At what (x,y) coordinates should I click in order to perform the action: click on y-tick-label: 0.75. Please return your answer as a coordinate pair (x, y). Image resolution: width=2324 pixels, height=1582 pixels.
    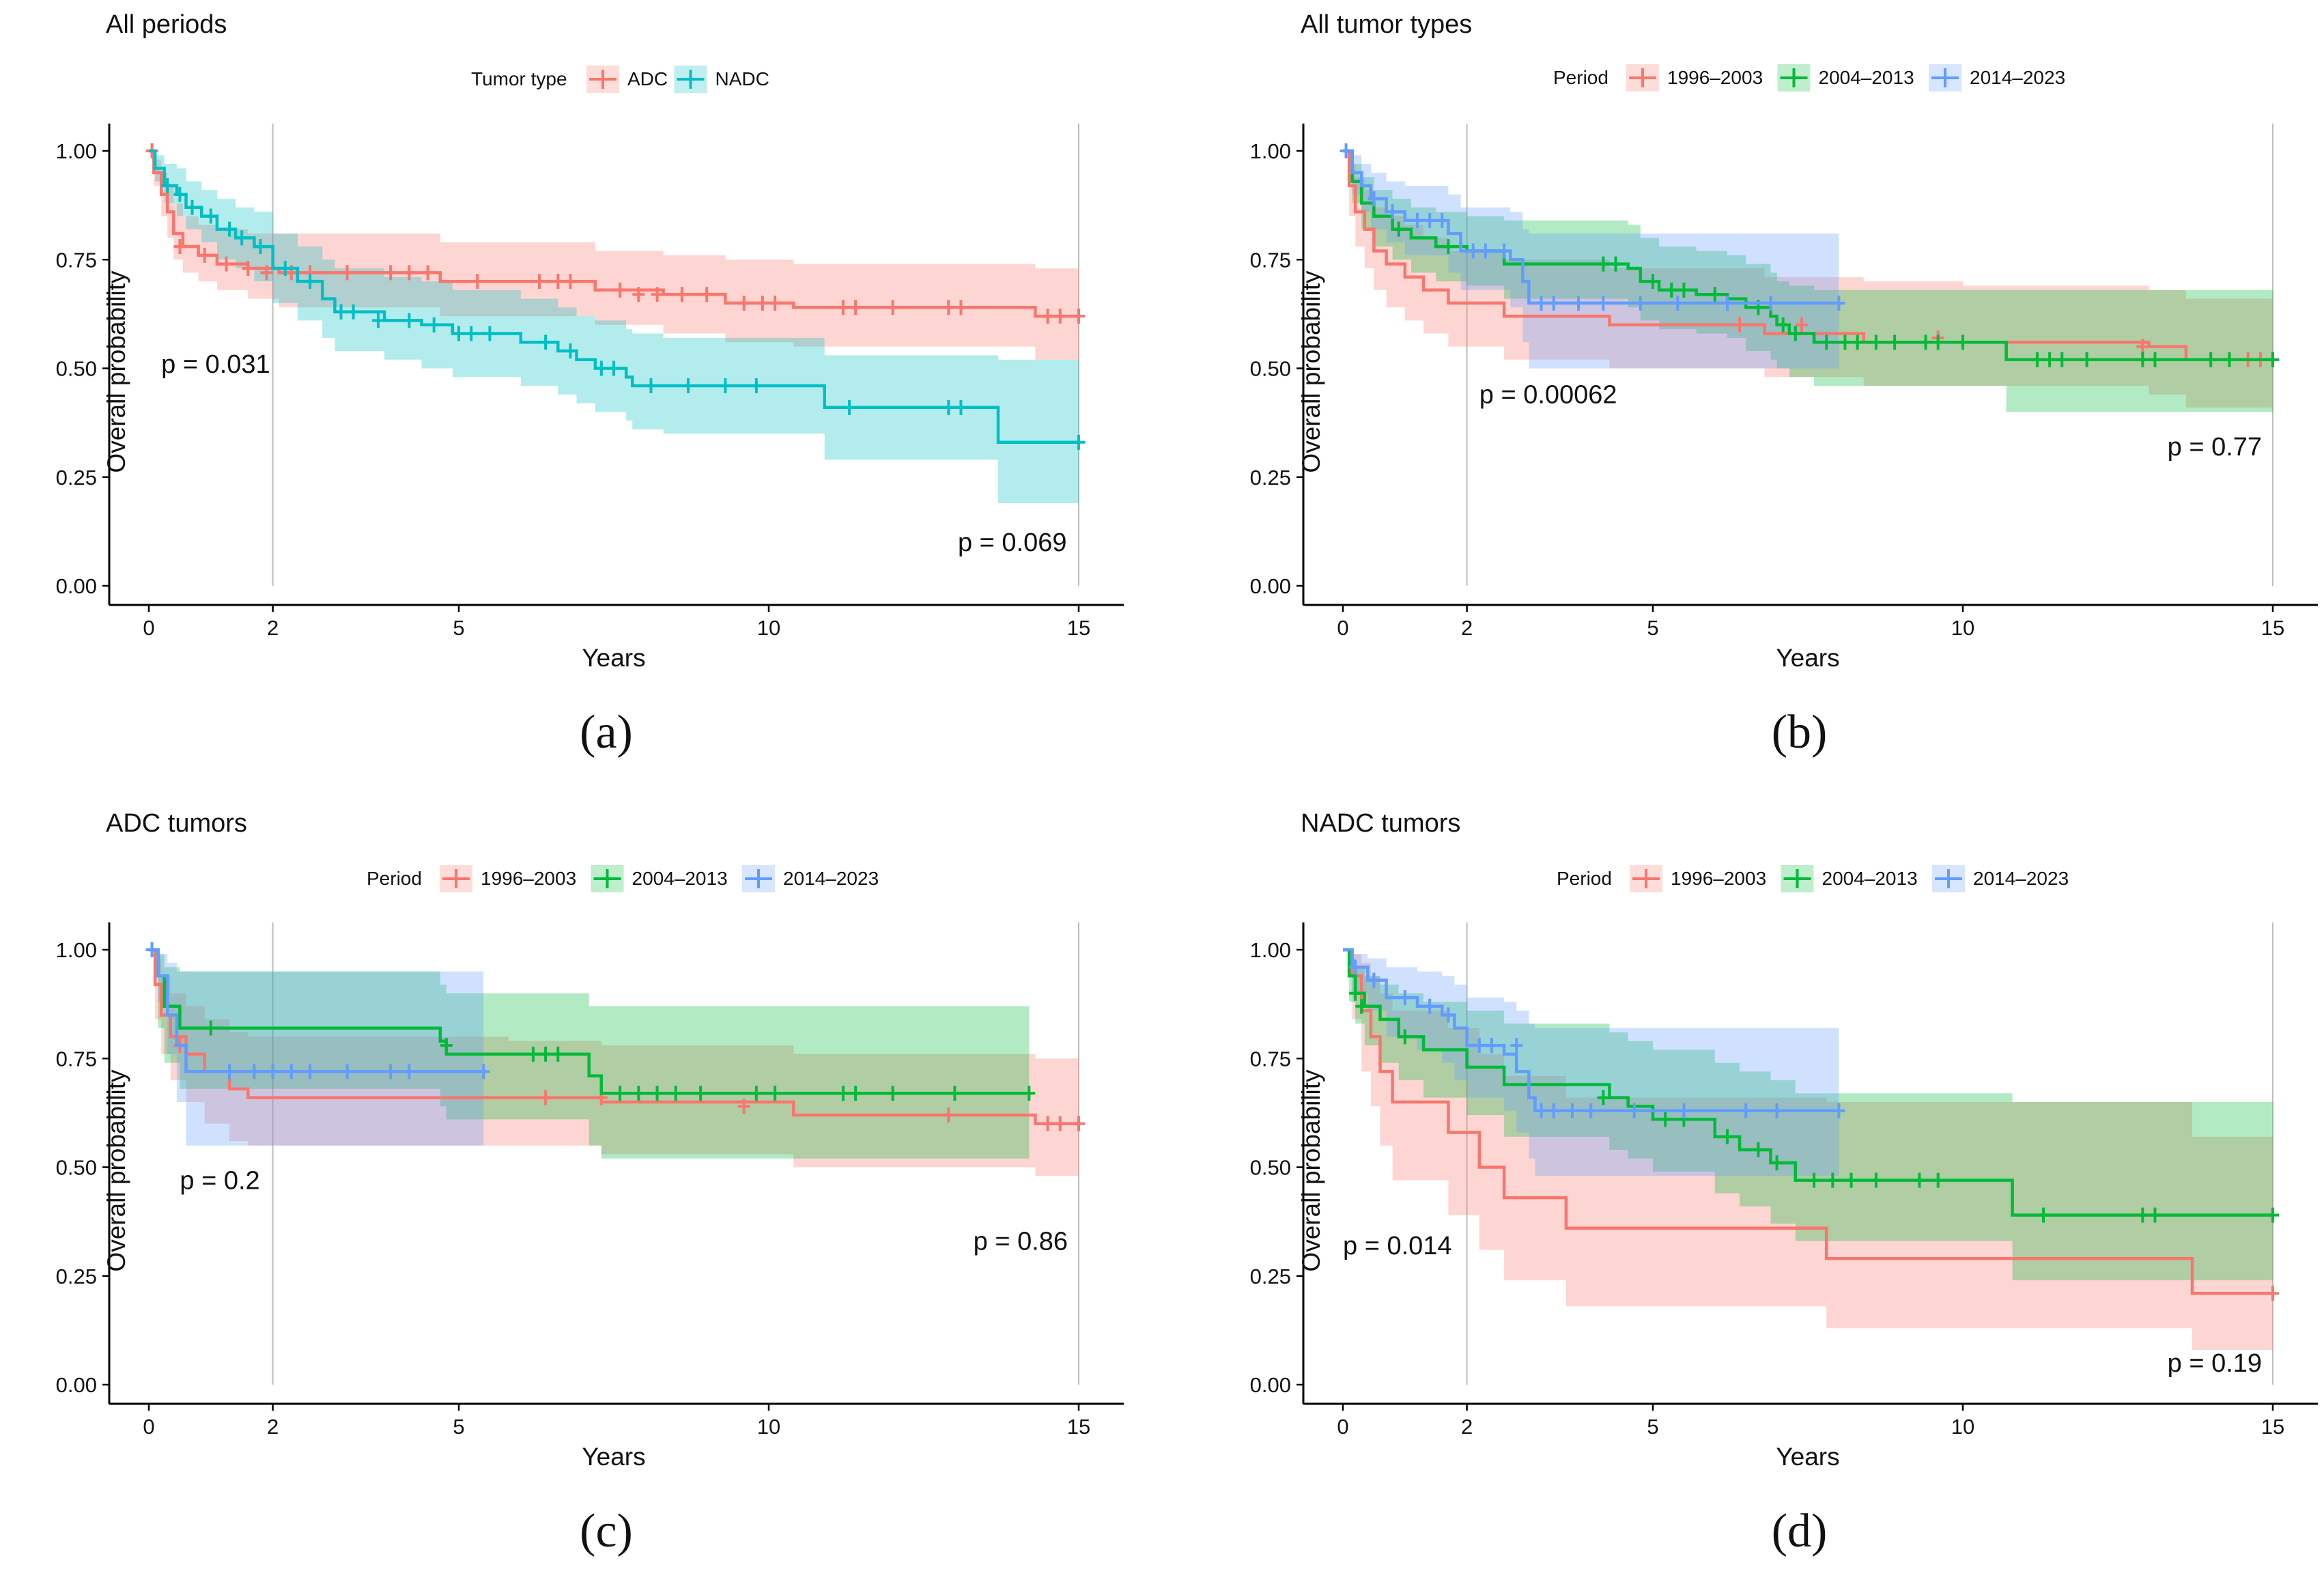
    Looking at the image, I should click on (76, 260).